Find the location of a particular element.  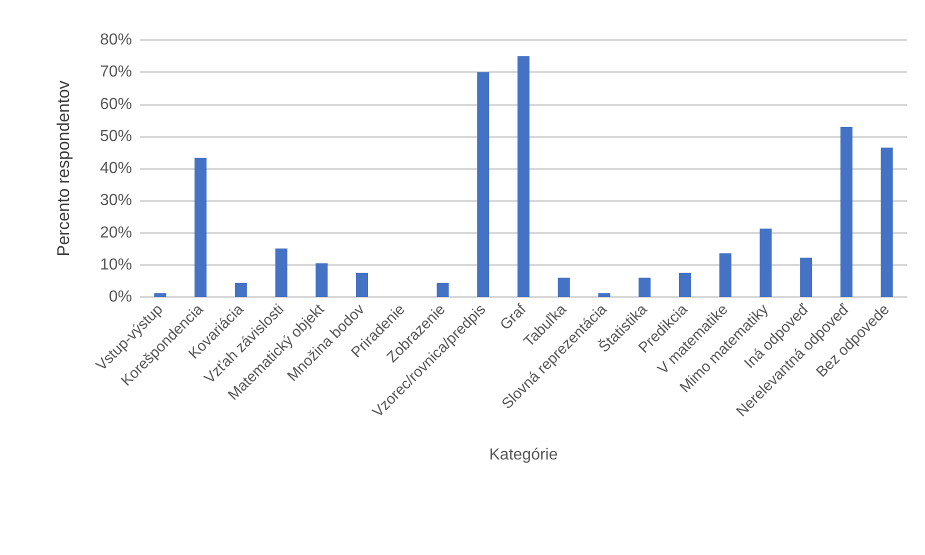

y-tick-label: 40% is located at coordinates (116, 168).